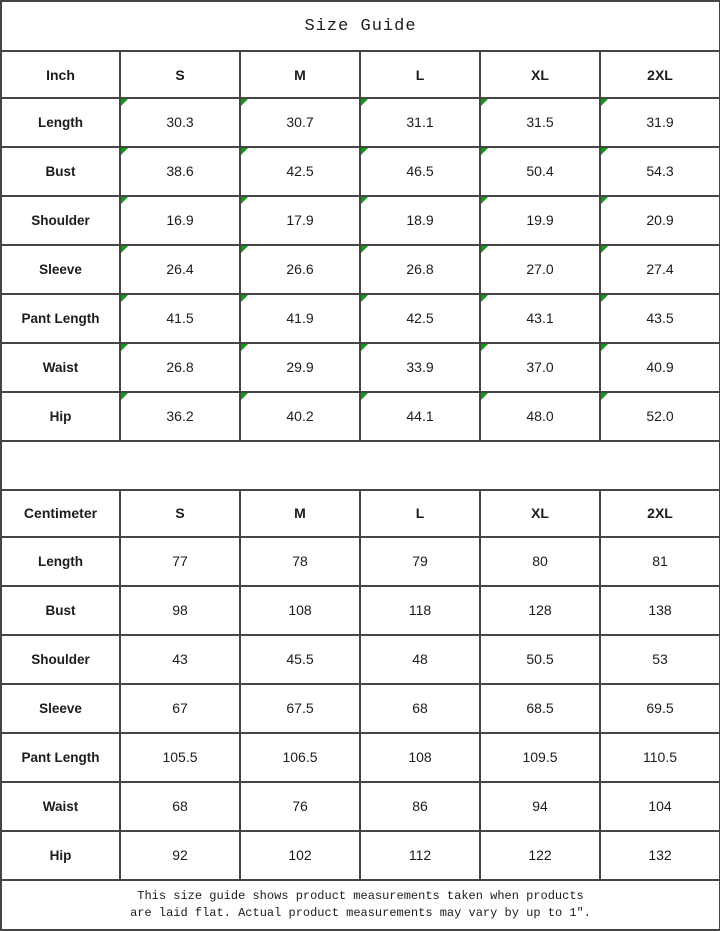 The image size is (720, 931). I want to click on size-header-m: M, so click(300, 513).